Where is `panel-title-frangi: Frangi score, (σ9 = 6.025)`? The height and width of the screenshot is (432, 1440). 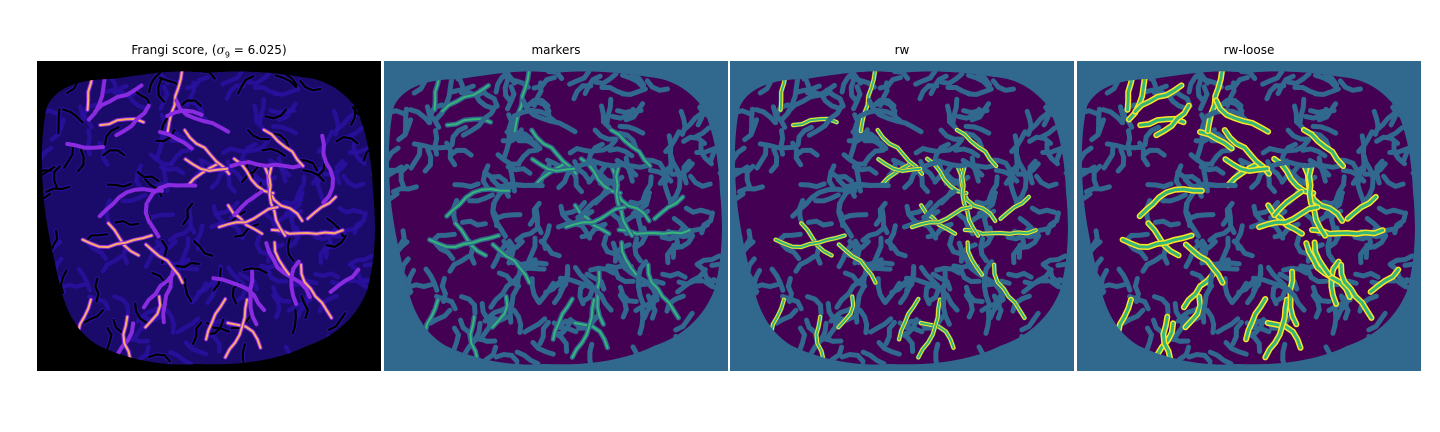
panel-title-frangi: Frangi score, (σ9 = 6.025) is located at coordinates (209, 51).